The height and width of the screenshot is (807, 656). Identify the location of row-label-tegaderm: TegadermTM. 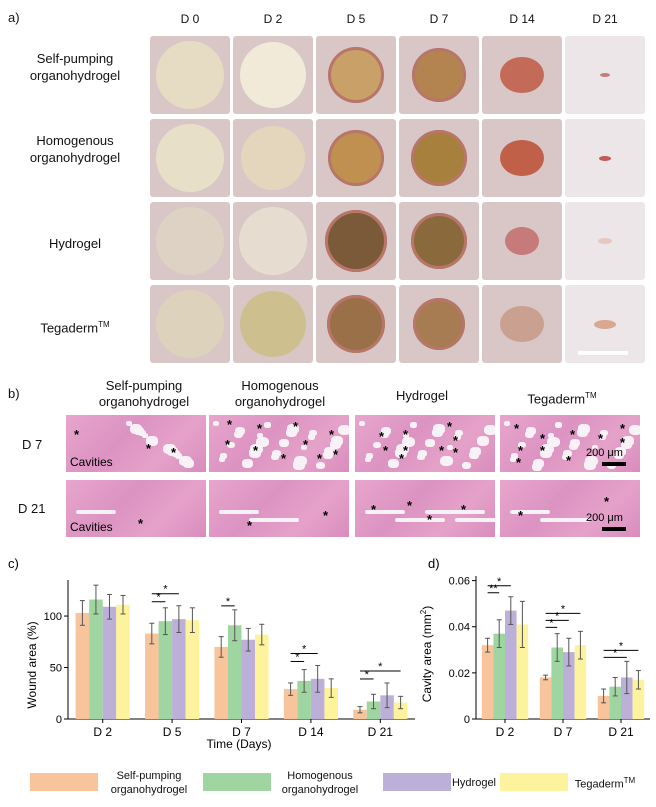
(75, 328).